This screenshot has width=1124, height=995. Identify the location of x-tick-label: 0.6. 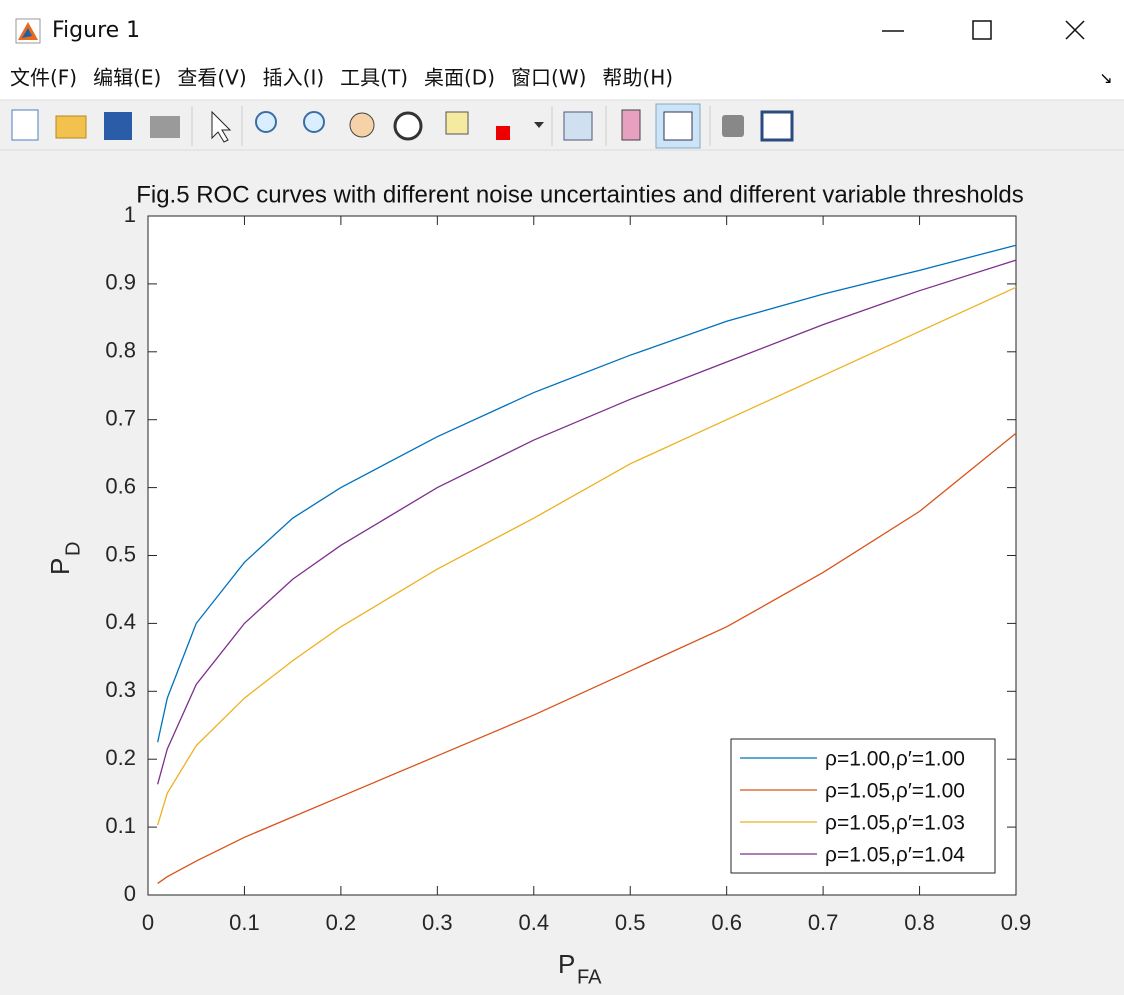
(726, 922).